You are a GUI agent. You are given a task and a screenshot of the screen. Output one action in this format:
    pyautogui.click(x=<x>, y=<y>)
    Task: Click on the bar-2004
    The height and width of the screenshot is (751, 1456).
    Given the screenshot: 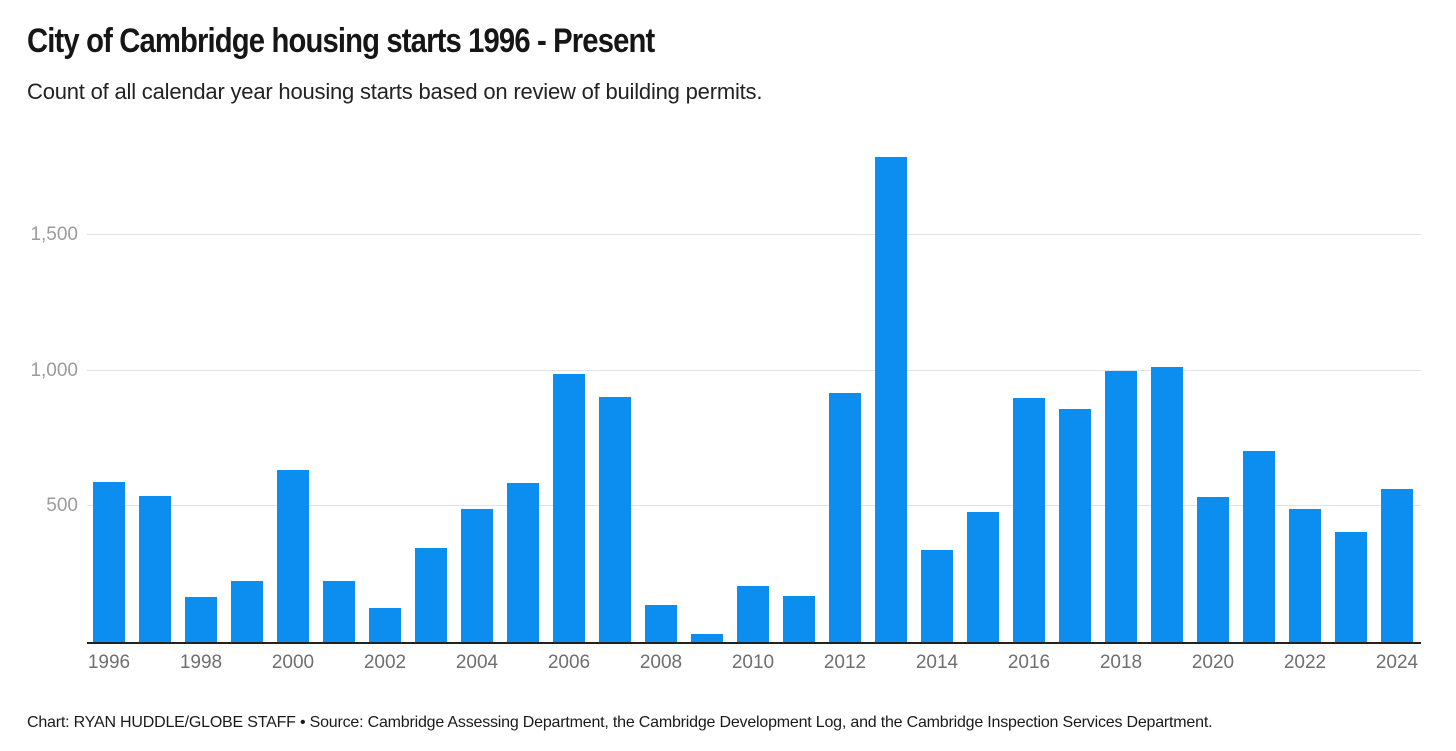 What is the action you would take?
    pyautogui.click(x=477, y=575)
    